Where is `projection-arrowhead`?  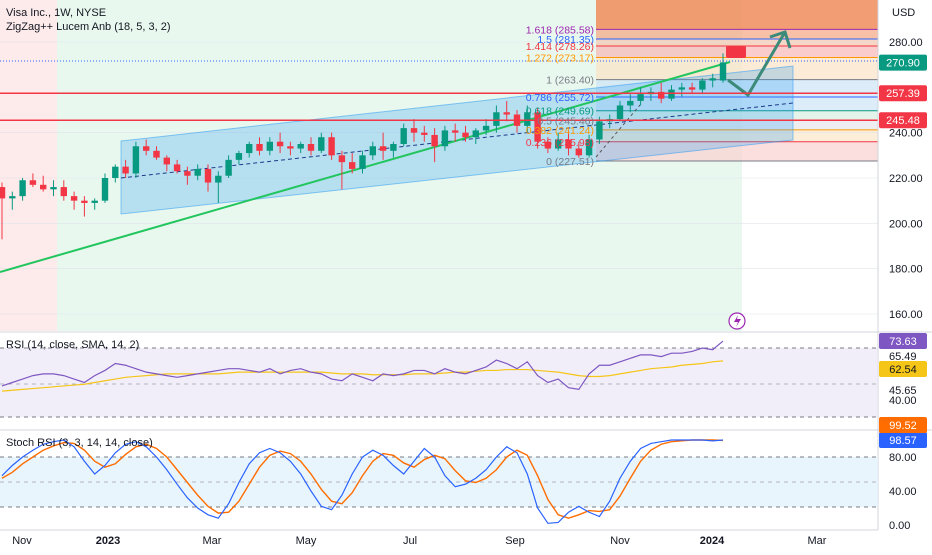 projection-arrowhead is located at coordinates (780, 39).